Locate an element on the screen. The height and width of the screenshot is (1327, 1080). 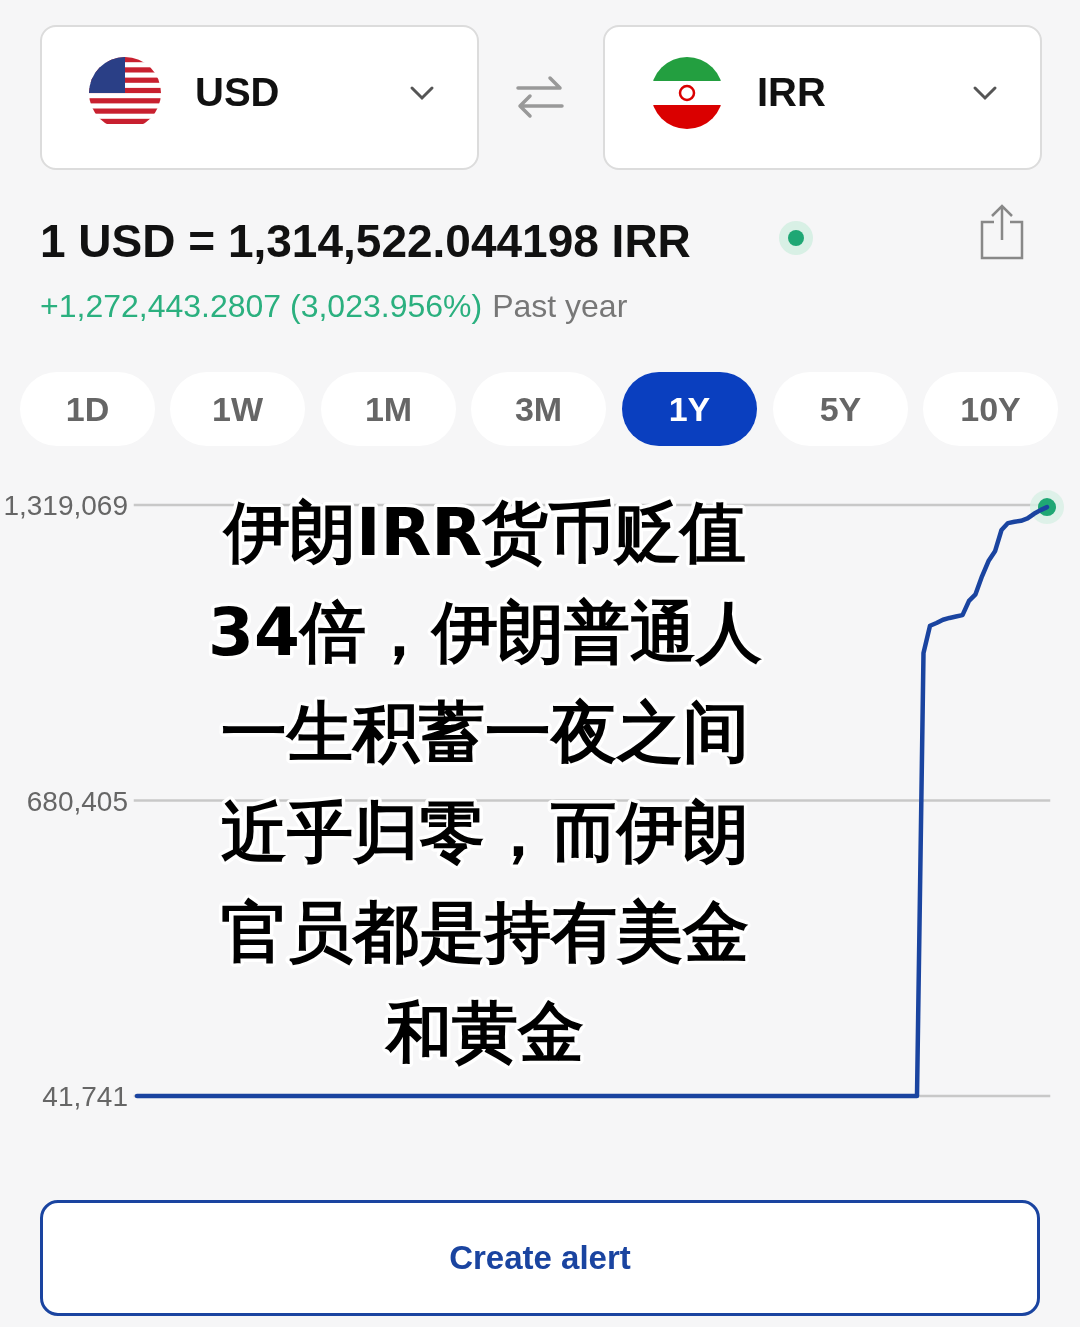
y-tick-label: 680,405 is located at coordinates (77, 801).